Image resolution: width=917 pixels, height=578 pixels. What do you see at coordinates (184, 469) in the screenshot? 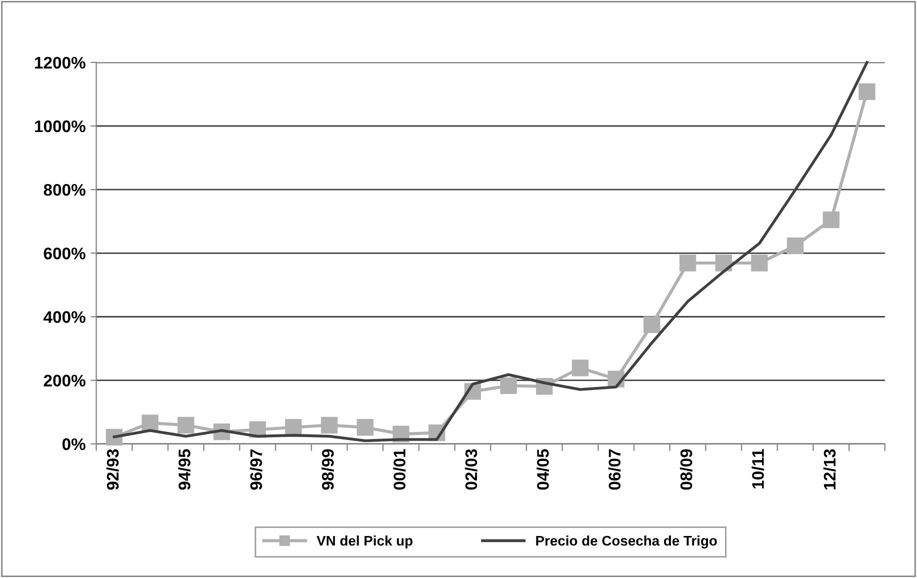
I see `x-tick-label: 94/95` at bounding box center [184, 469].